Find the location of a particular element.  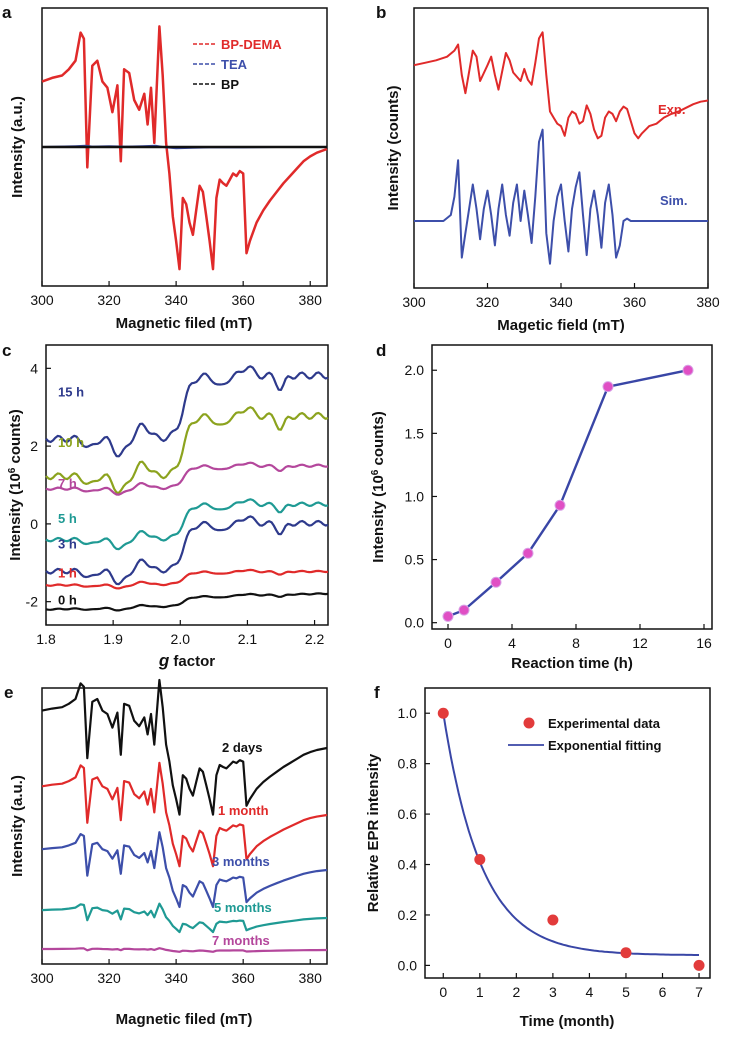

legend-a: BP-DEMA TEA BP is located at coordinates (237, 64).